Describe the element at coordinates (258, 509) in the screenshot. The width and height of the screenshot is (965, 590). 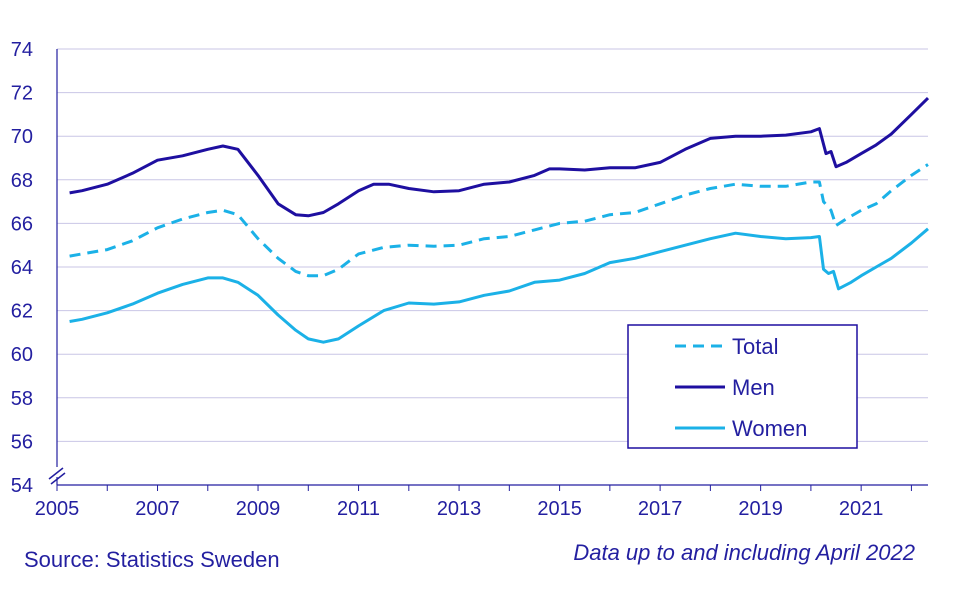
I see `x-tick-label: 2009` at that location.